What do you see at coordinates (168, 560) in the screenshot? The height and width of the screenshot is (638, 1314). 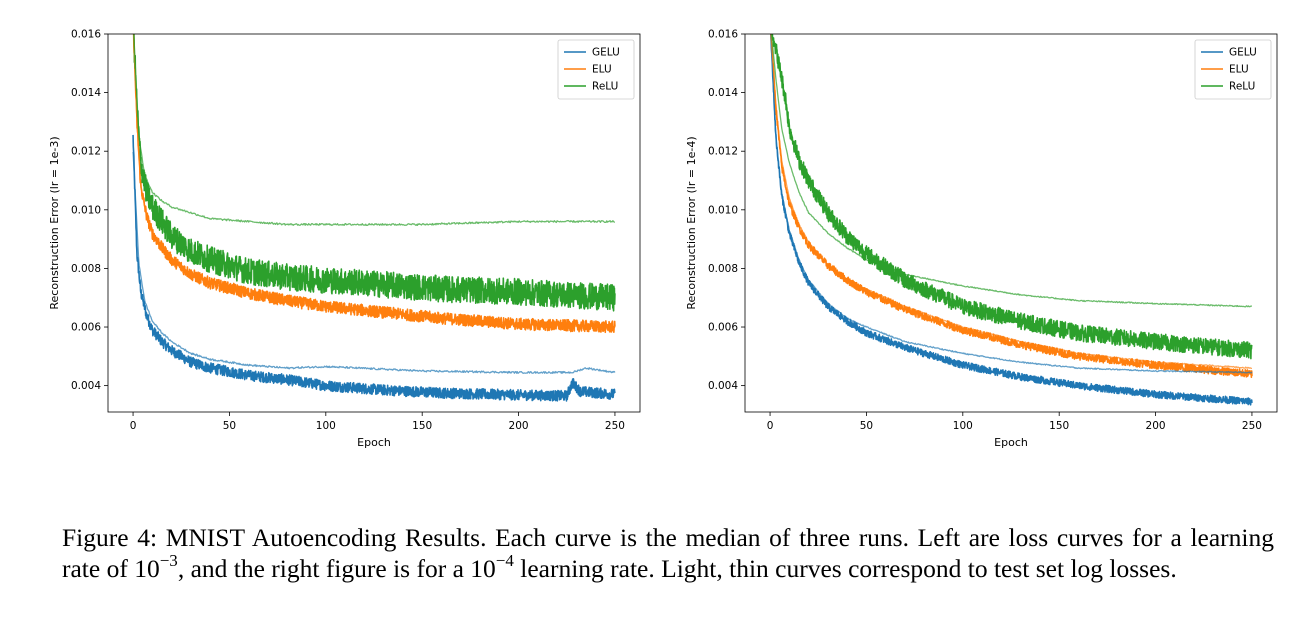 I see `caption-exponent-1: −3` at bounding box center [168, 560].